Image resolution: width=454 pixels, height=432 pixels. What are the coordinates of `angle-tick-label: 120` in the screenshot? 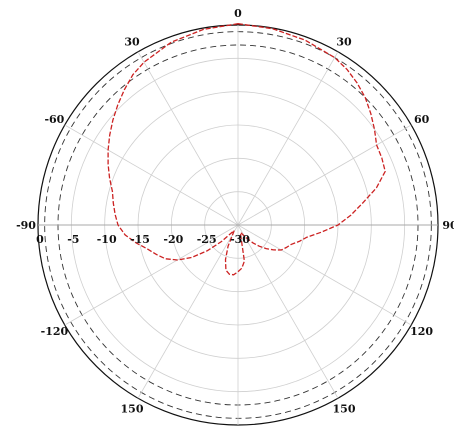 It's located at (421, 331).